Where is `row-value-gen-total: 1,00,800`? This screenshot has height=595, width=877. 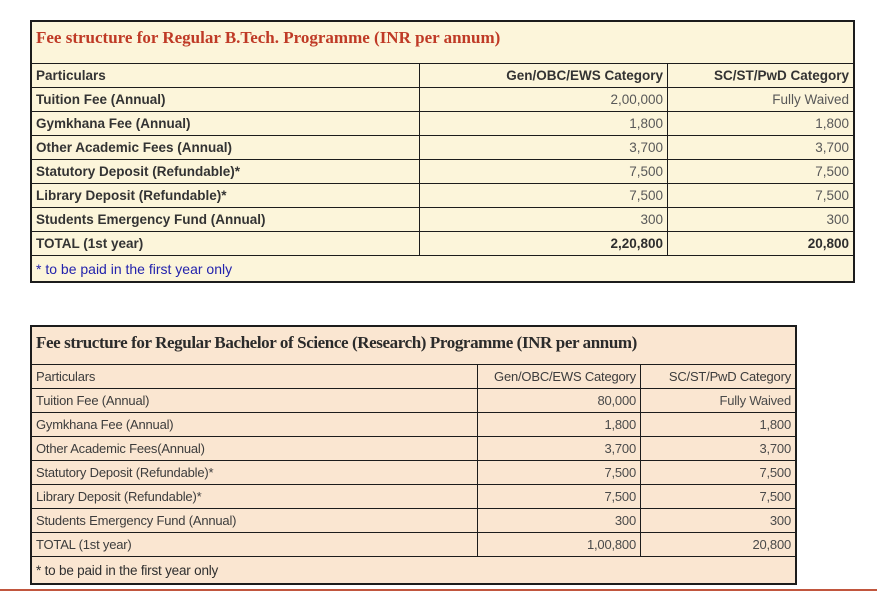
row-value-gen-total: 1,00,800 is located at coordinates (559, 544).